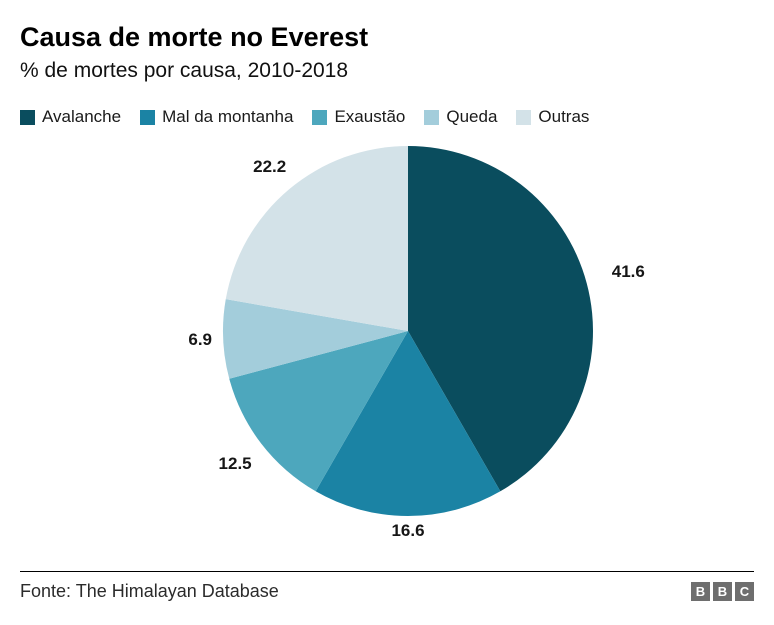 This screenshot has width=774, height=625. Describe the element at coordinates (318, 411) in the screenshot. I see `pie-slice-exaustao` at that location.